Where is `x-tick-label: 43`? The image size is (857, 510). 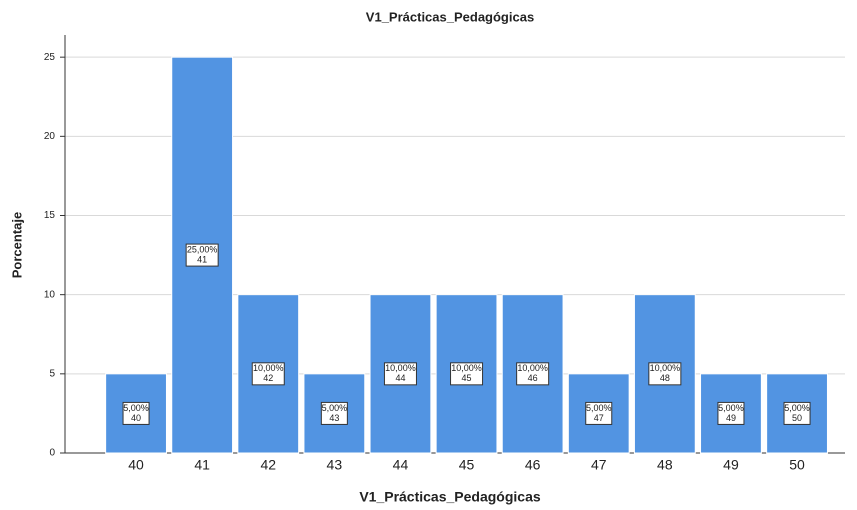
x-tick-label: 43 is located at coordinates (335, 465).